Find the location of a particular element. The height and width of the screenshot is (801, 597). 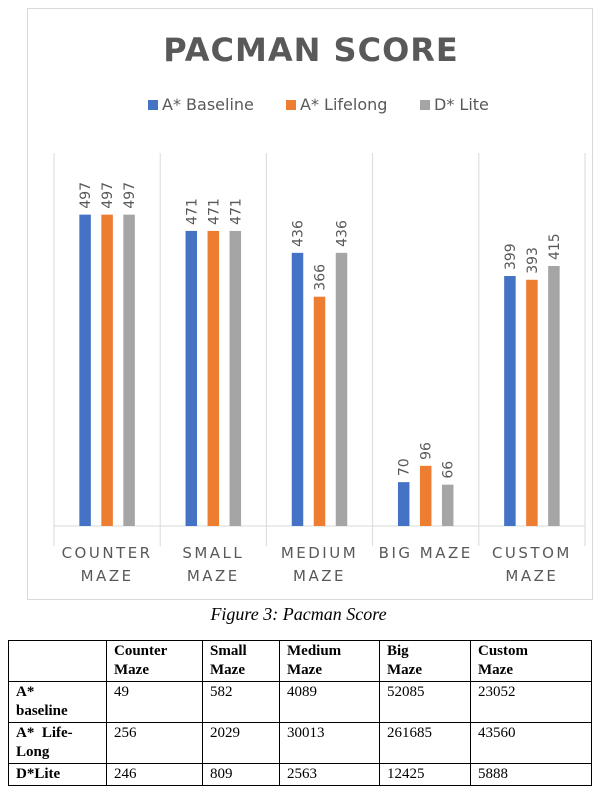

table-cell: 5888 is located at coordinates (531, 774).